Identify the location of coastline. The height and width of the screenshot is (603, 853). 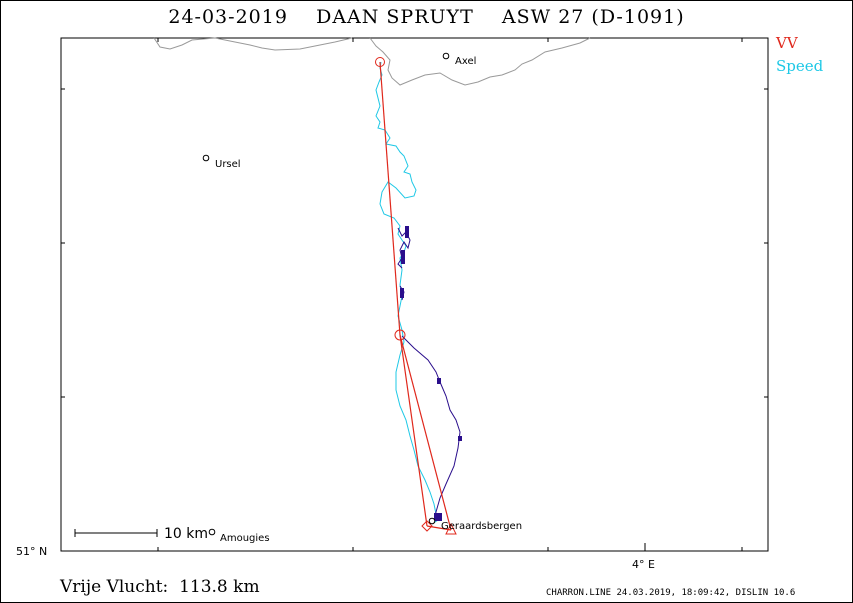
(372, 61).